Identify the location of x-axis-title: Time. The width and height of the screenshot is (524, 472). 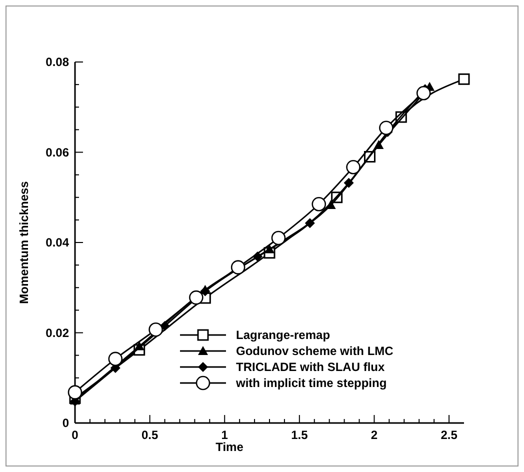
(230, 447).